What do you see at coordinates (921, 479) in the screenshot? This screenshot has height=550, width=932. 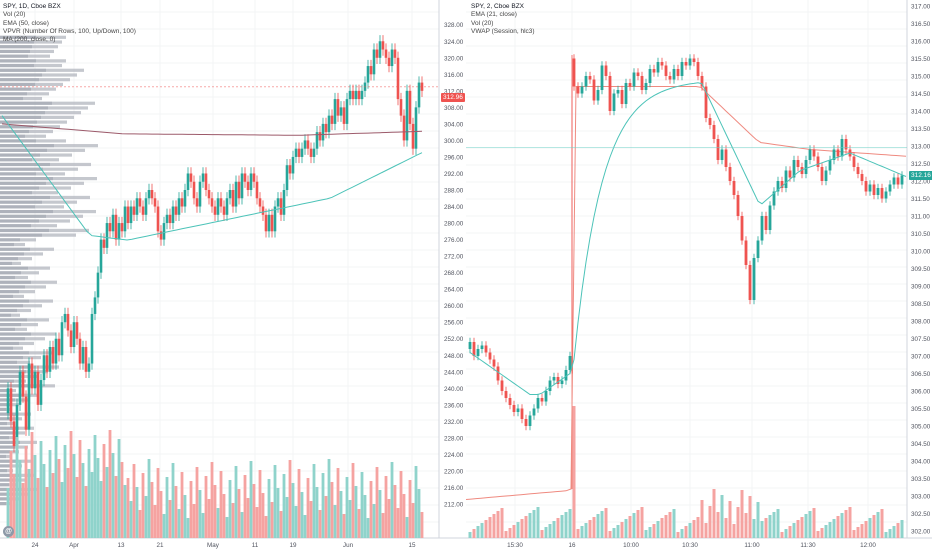 I see `price-tick: 303.50` at bounding box center [921, 479].